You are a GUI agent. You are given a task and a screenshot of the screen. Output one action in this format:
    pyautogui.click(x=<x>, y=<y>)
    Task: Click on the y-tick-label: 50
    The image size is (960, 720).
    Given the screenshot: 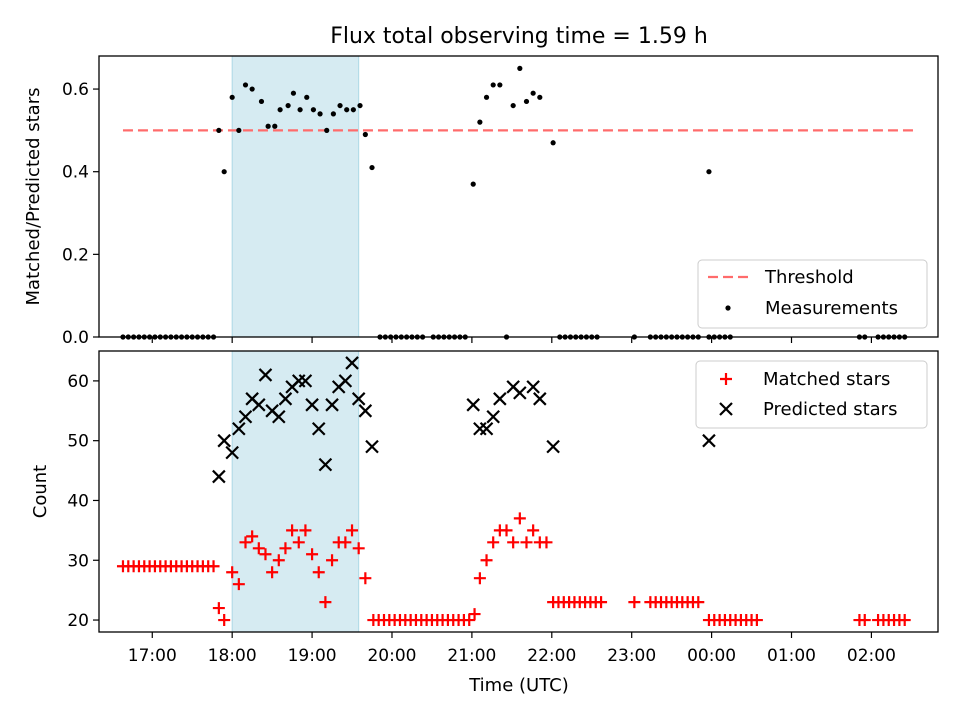 What is the action you would take?
    pyautogui.click(x=78, y=442)
    